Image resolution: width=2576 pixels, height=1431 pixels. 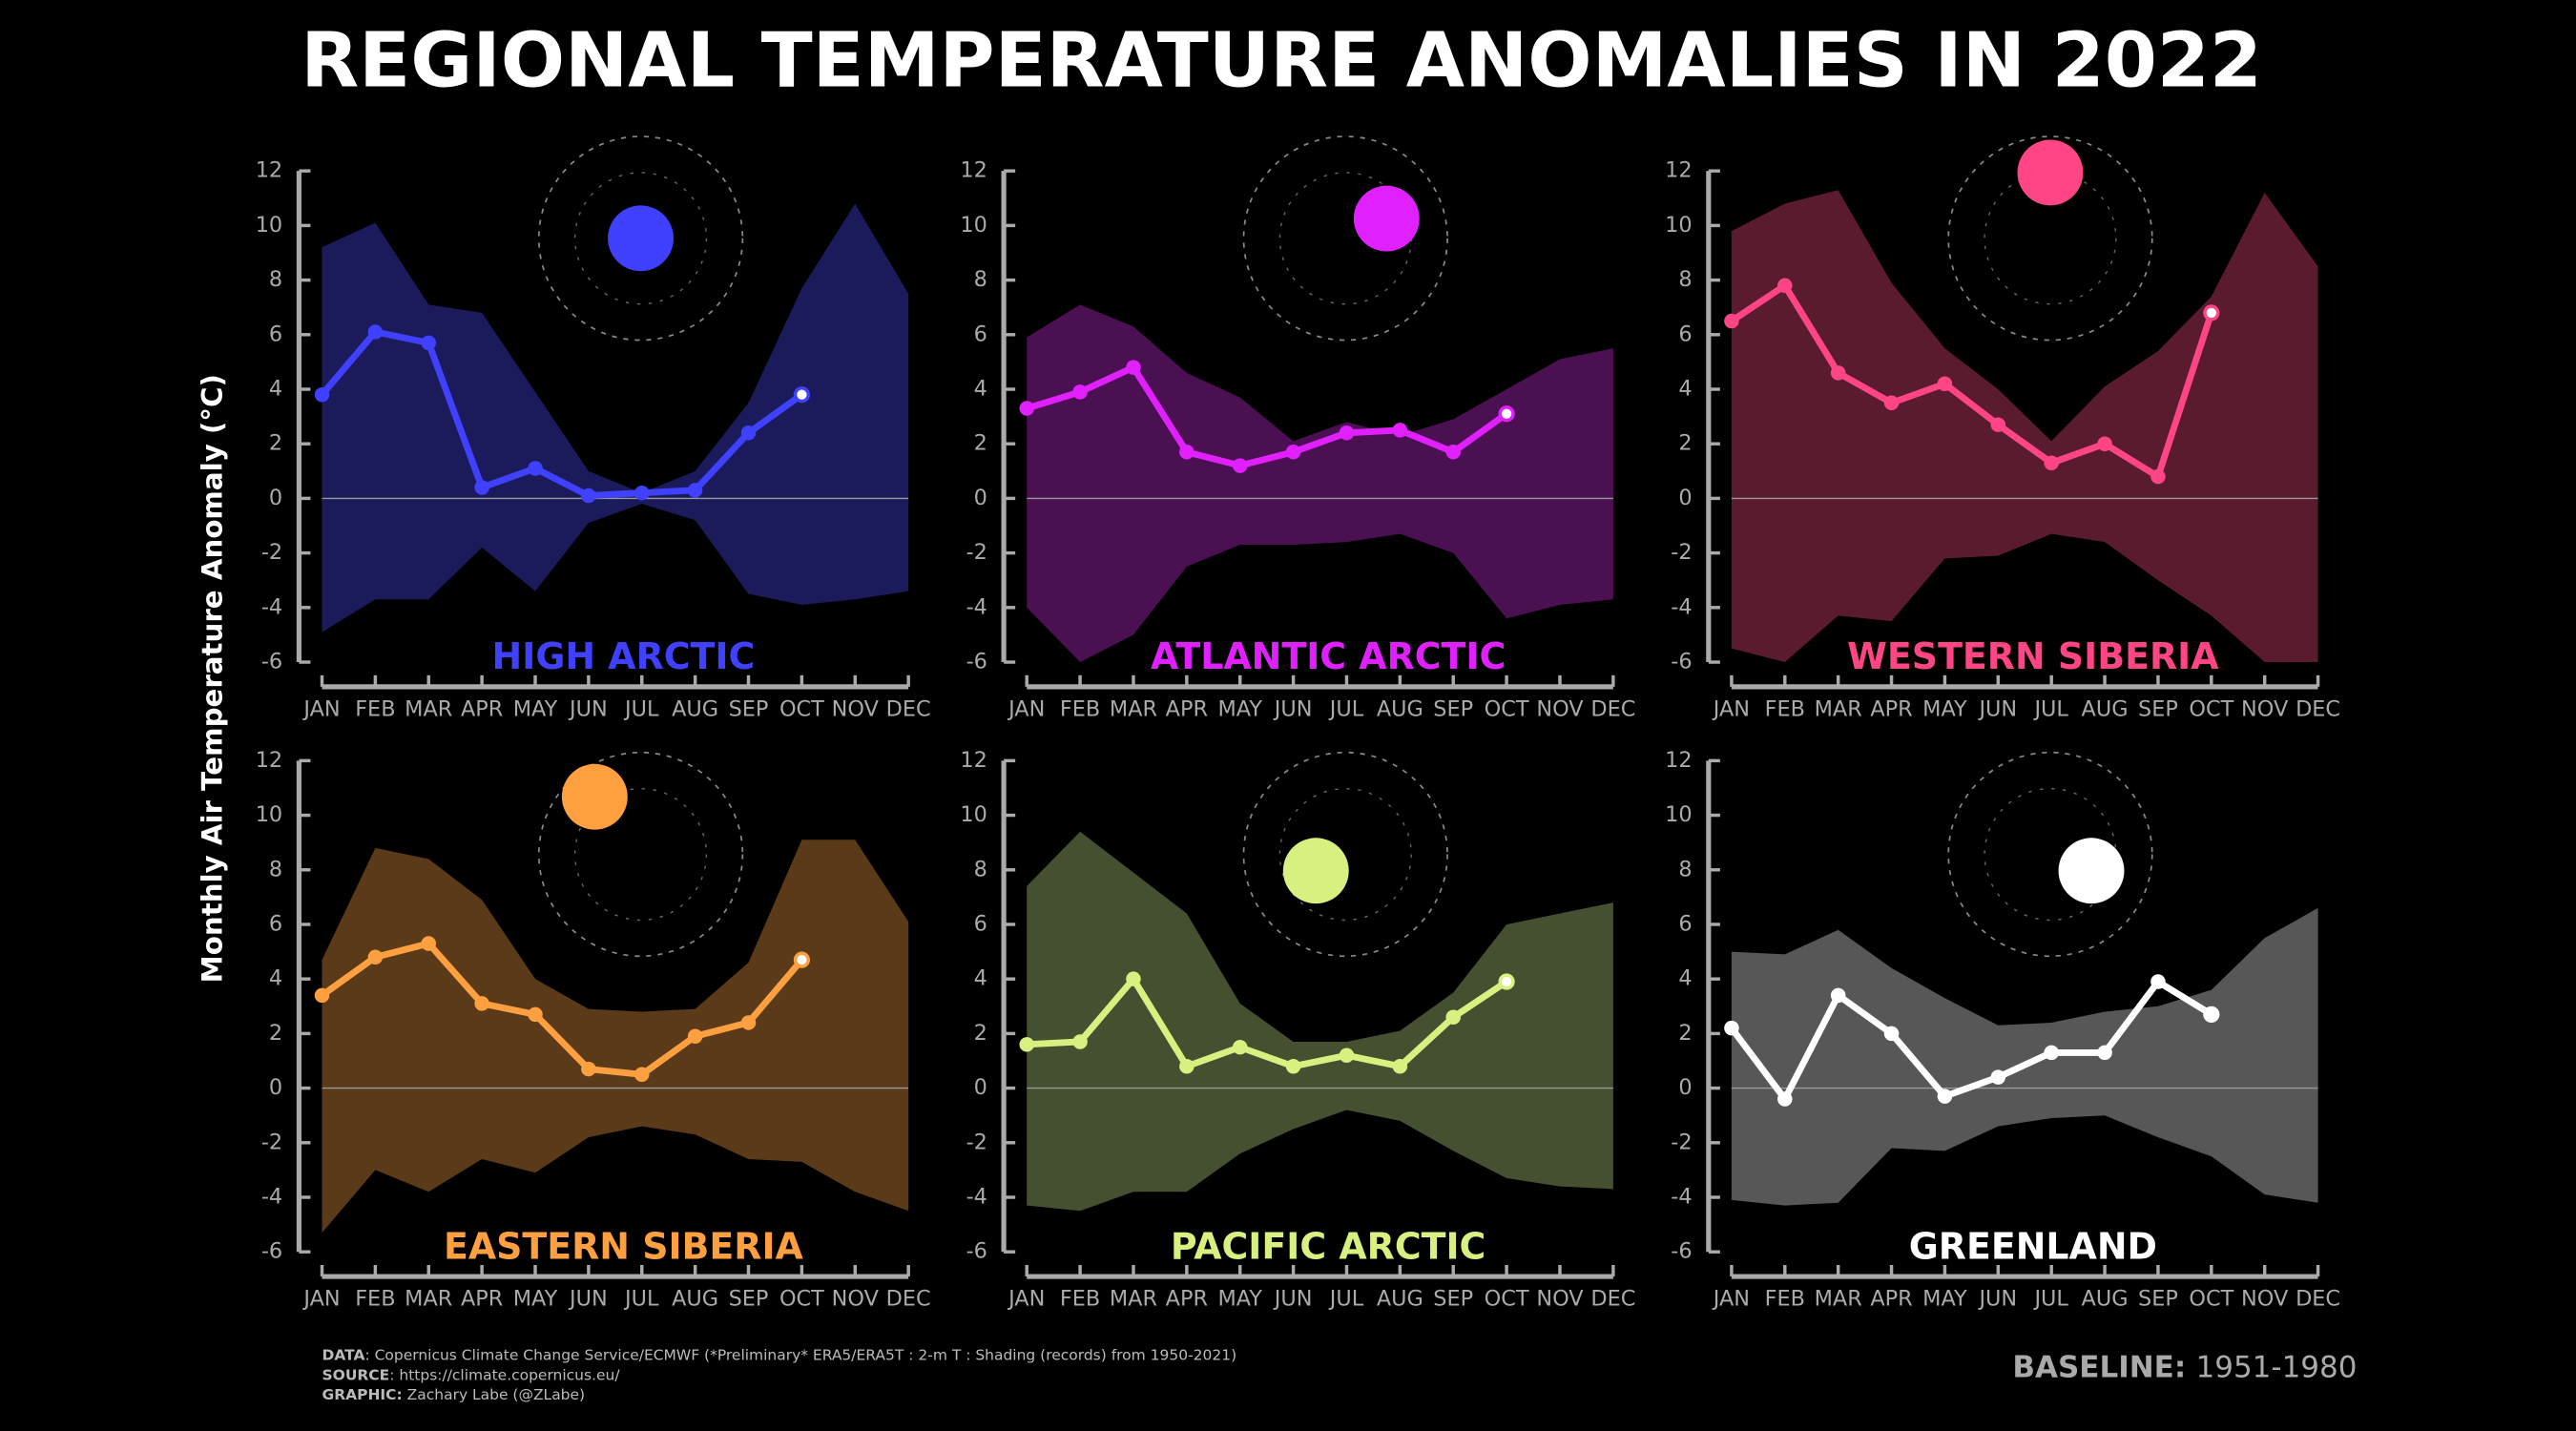 I want to click on y-tick-label: 12, so click(x=1678, y=760).